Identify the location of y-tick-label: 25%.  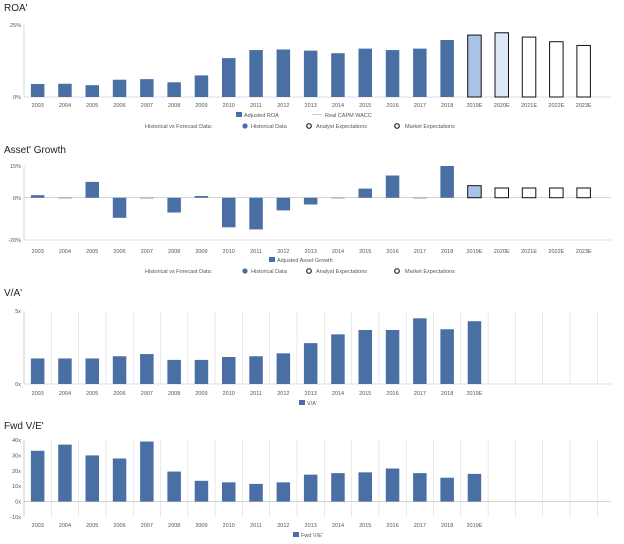
(15, 26).